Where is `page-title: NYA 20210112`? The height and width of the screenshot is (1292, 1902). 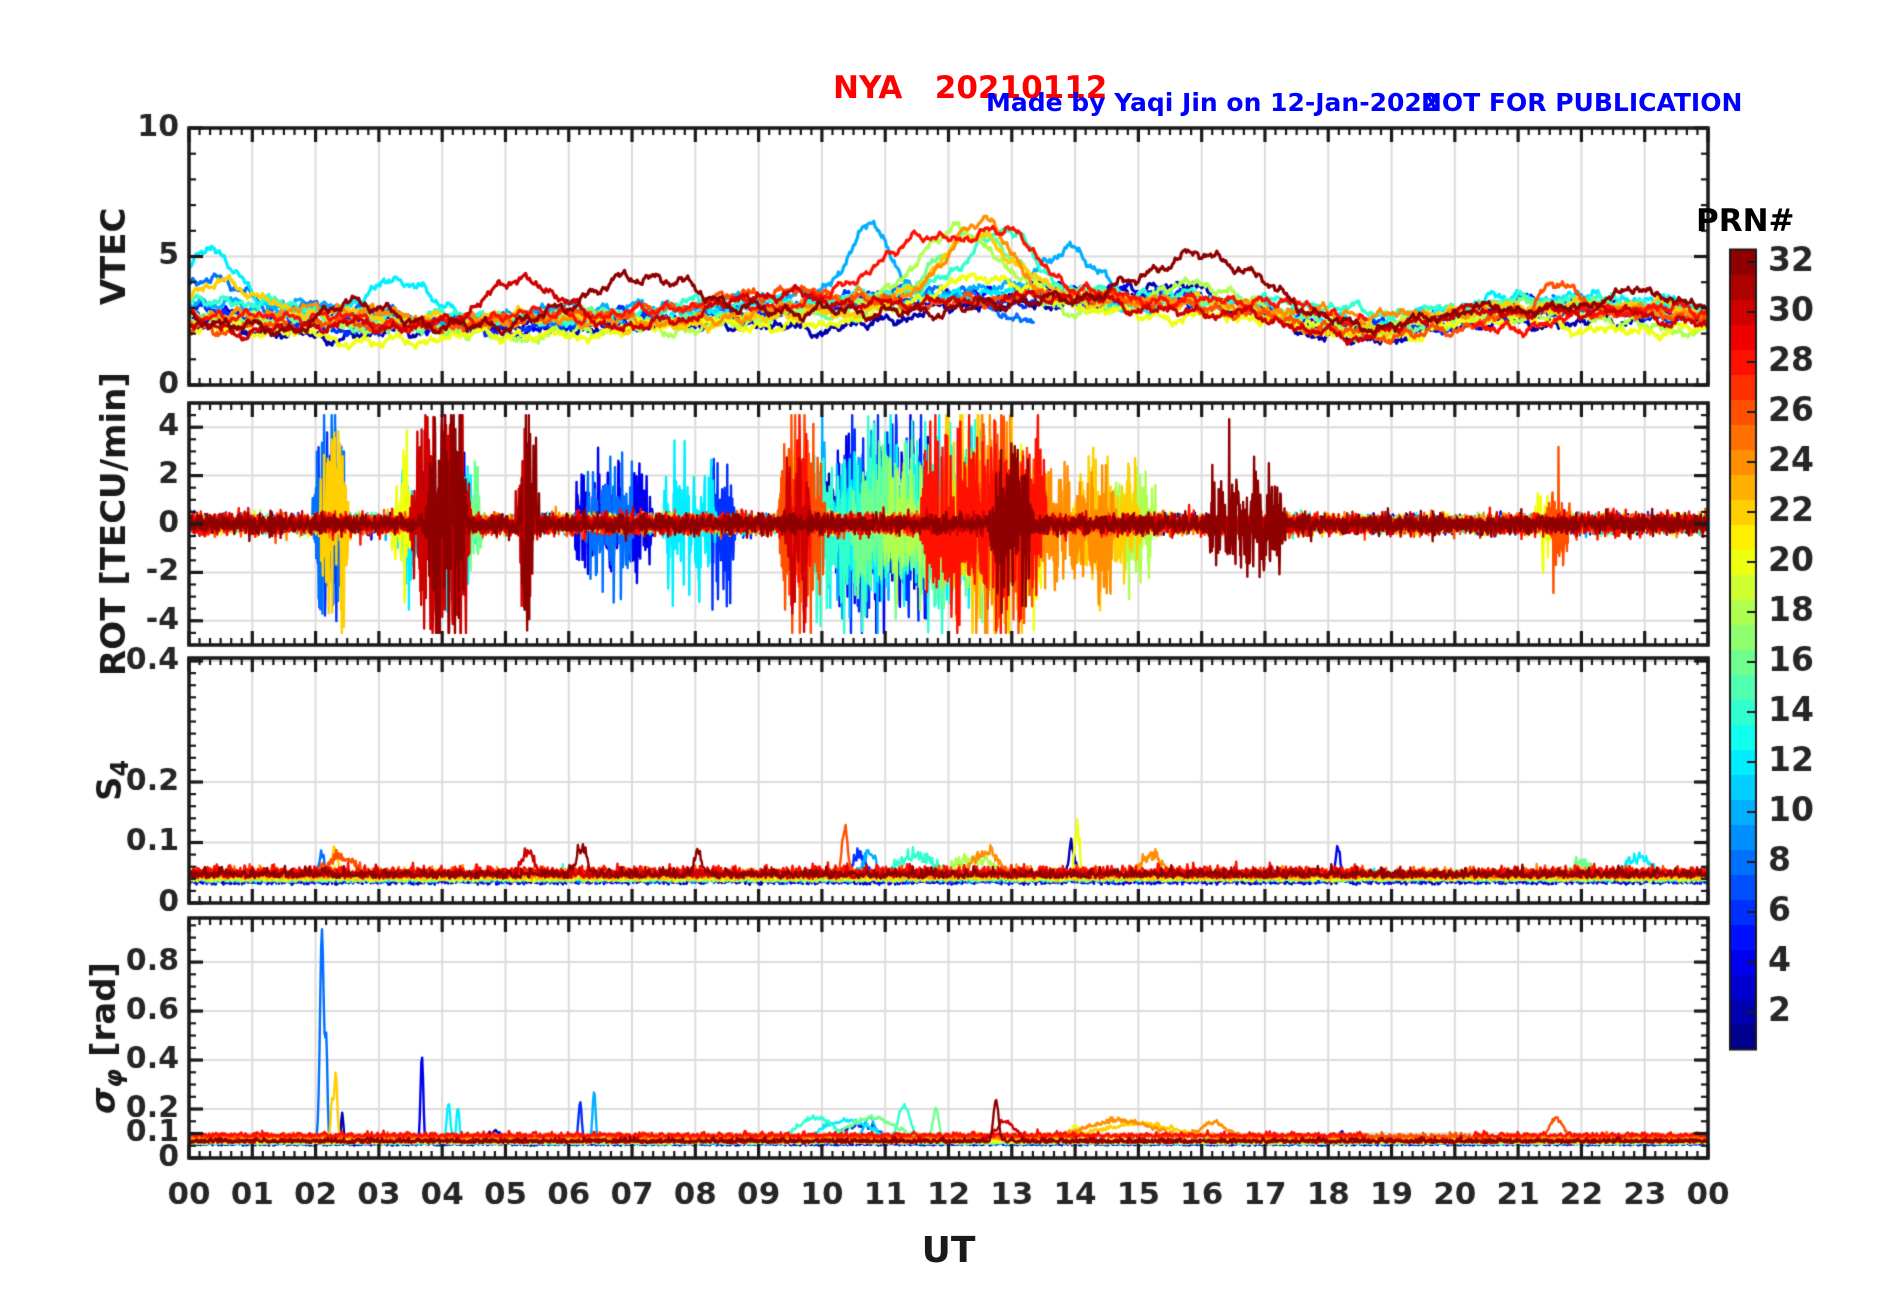 page-title: NYA 20210112 is located at coordinates (970, 88).